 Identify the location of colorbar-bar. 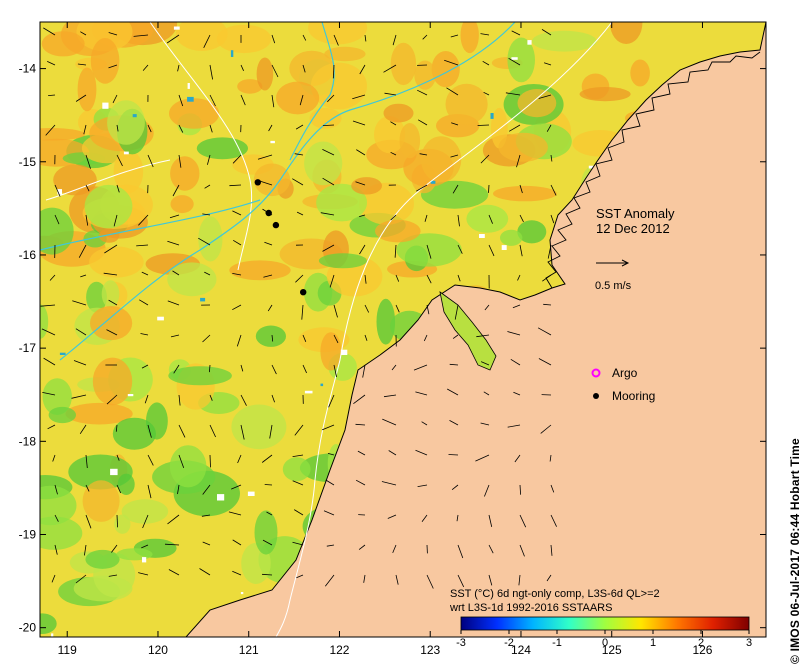
(605, 623).